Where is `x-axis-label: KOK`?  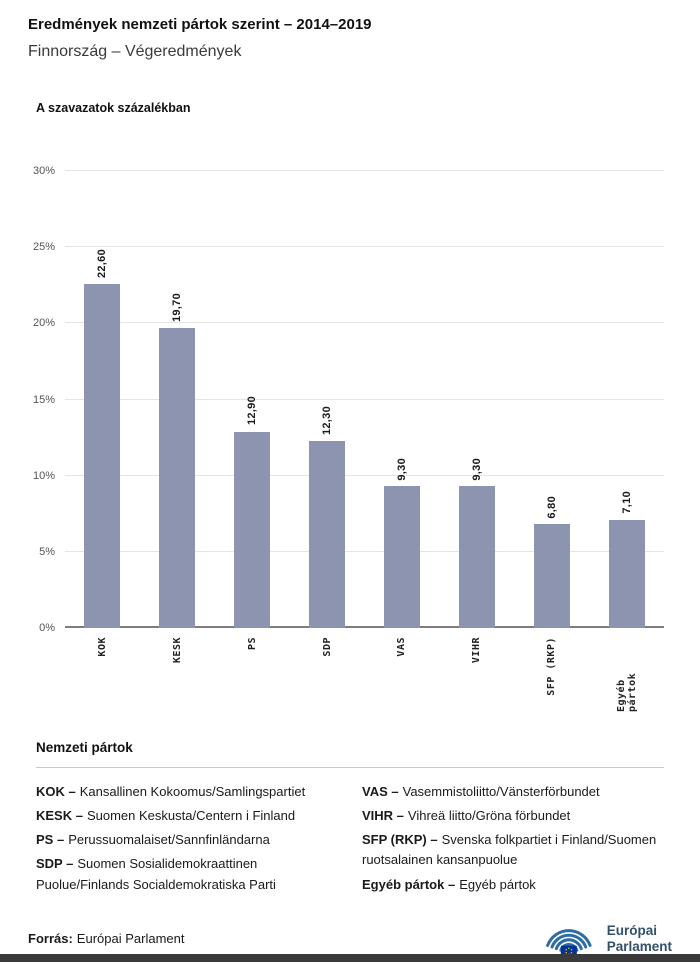
x-axis-label: KOK is located at coordinates (102, 647).